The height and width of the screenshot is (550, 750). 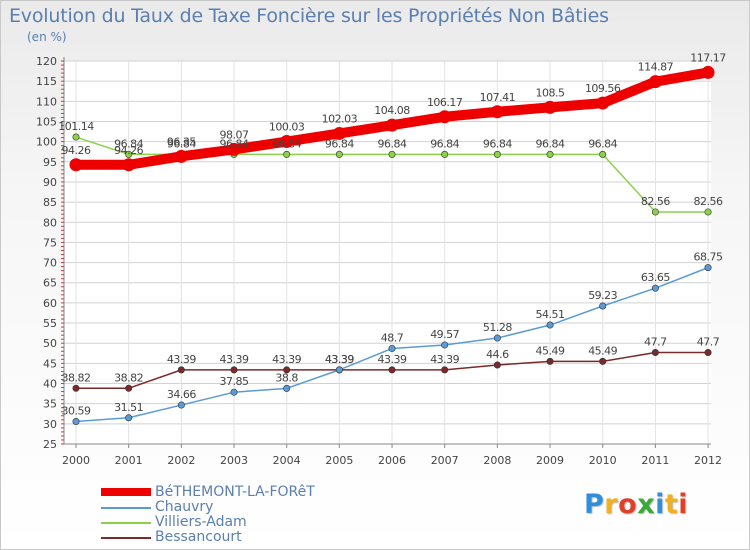 I want to click on data-label-chauvry: 54.51, so click(x=550, y=314).